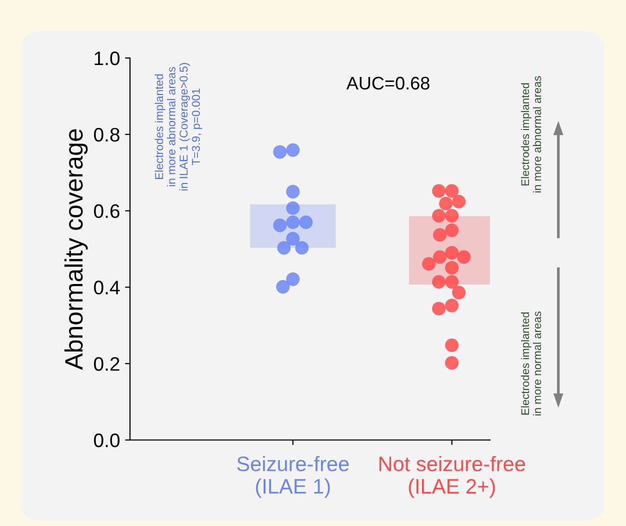 The height and width of the screenshot is (526, 626). I want to click on text: Electrodes implanted in more normal areas, so click(531, 364).